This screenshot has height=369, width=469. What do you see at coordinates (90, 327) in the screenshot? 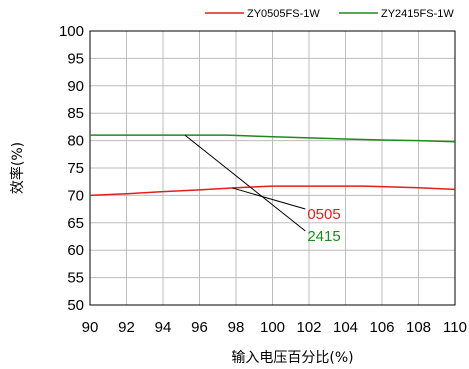
I see `x-tick-label: 90` at bounding box center [90, 327].